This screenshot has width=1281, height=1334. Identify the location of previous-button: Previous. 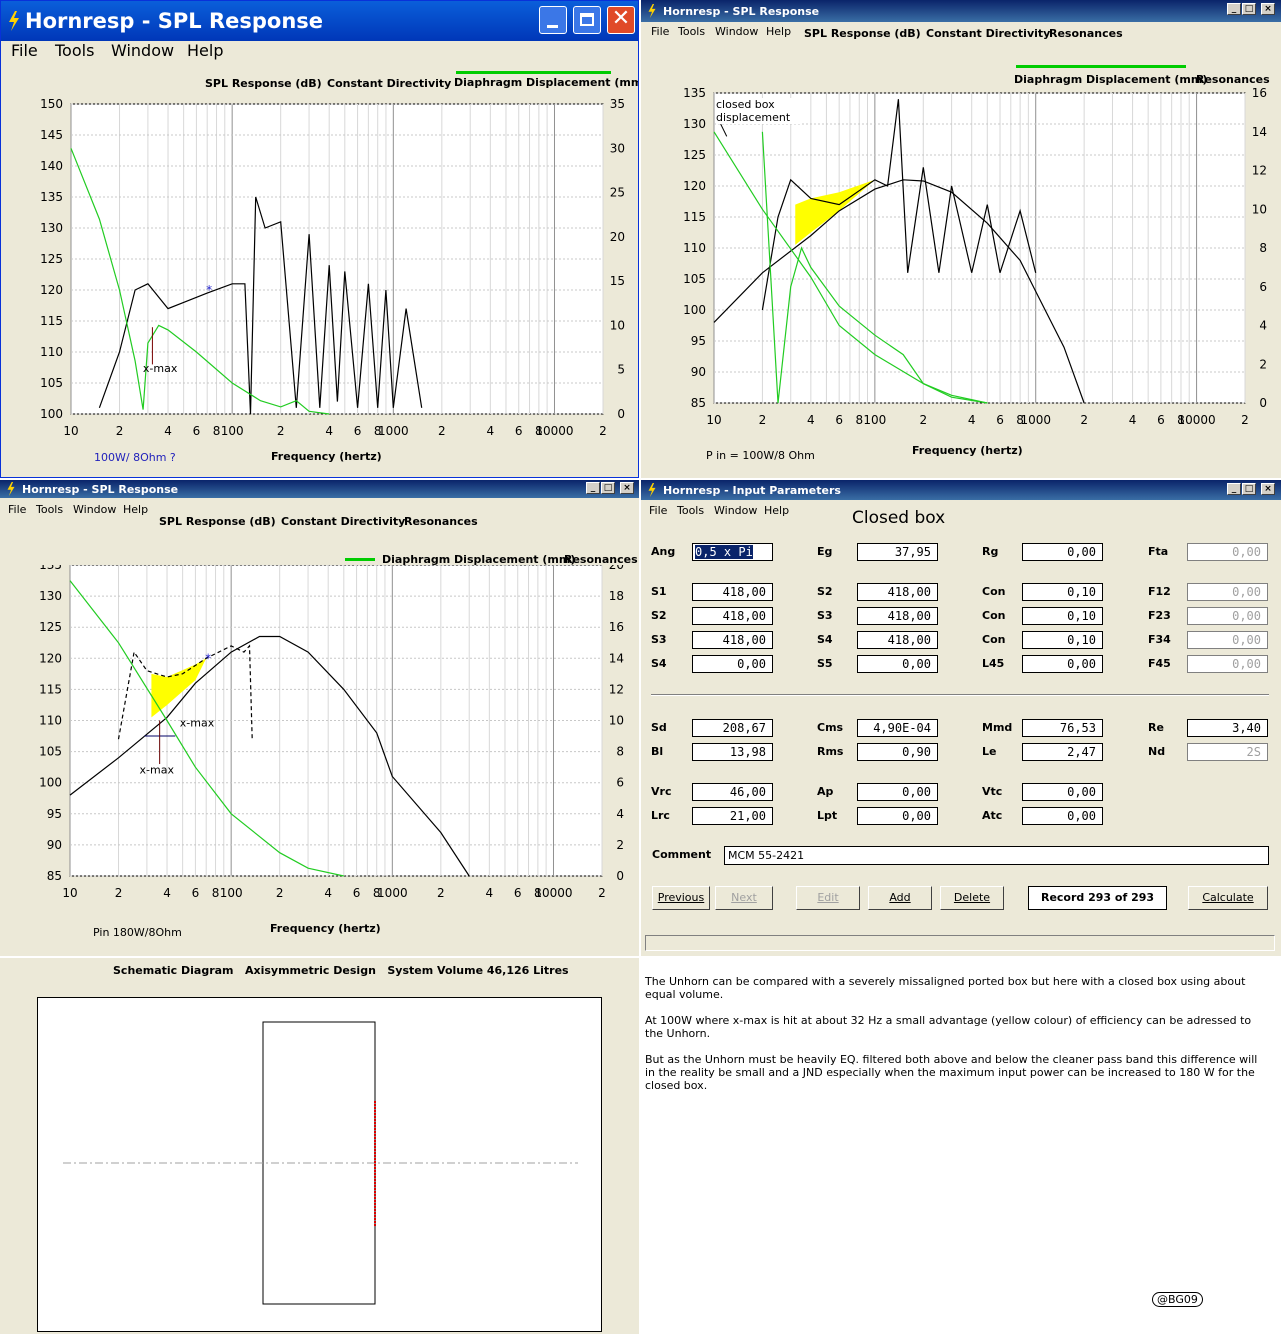
(681, 898).